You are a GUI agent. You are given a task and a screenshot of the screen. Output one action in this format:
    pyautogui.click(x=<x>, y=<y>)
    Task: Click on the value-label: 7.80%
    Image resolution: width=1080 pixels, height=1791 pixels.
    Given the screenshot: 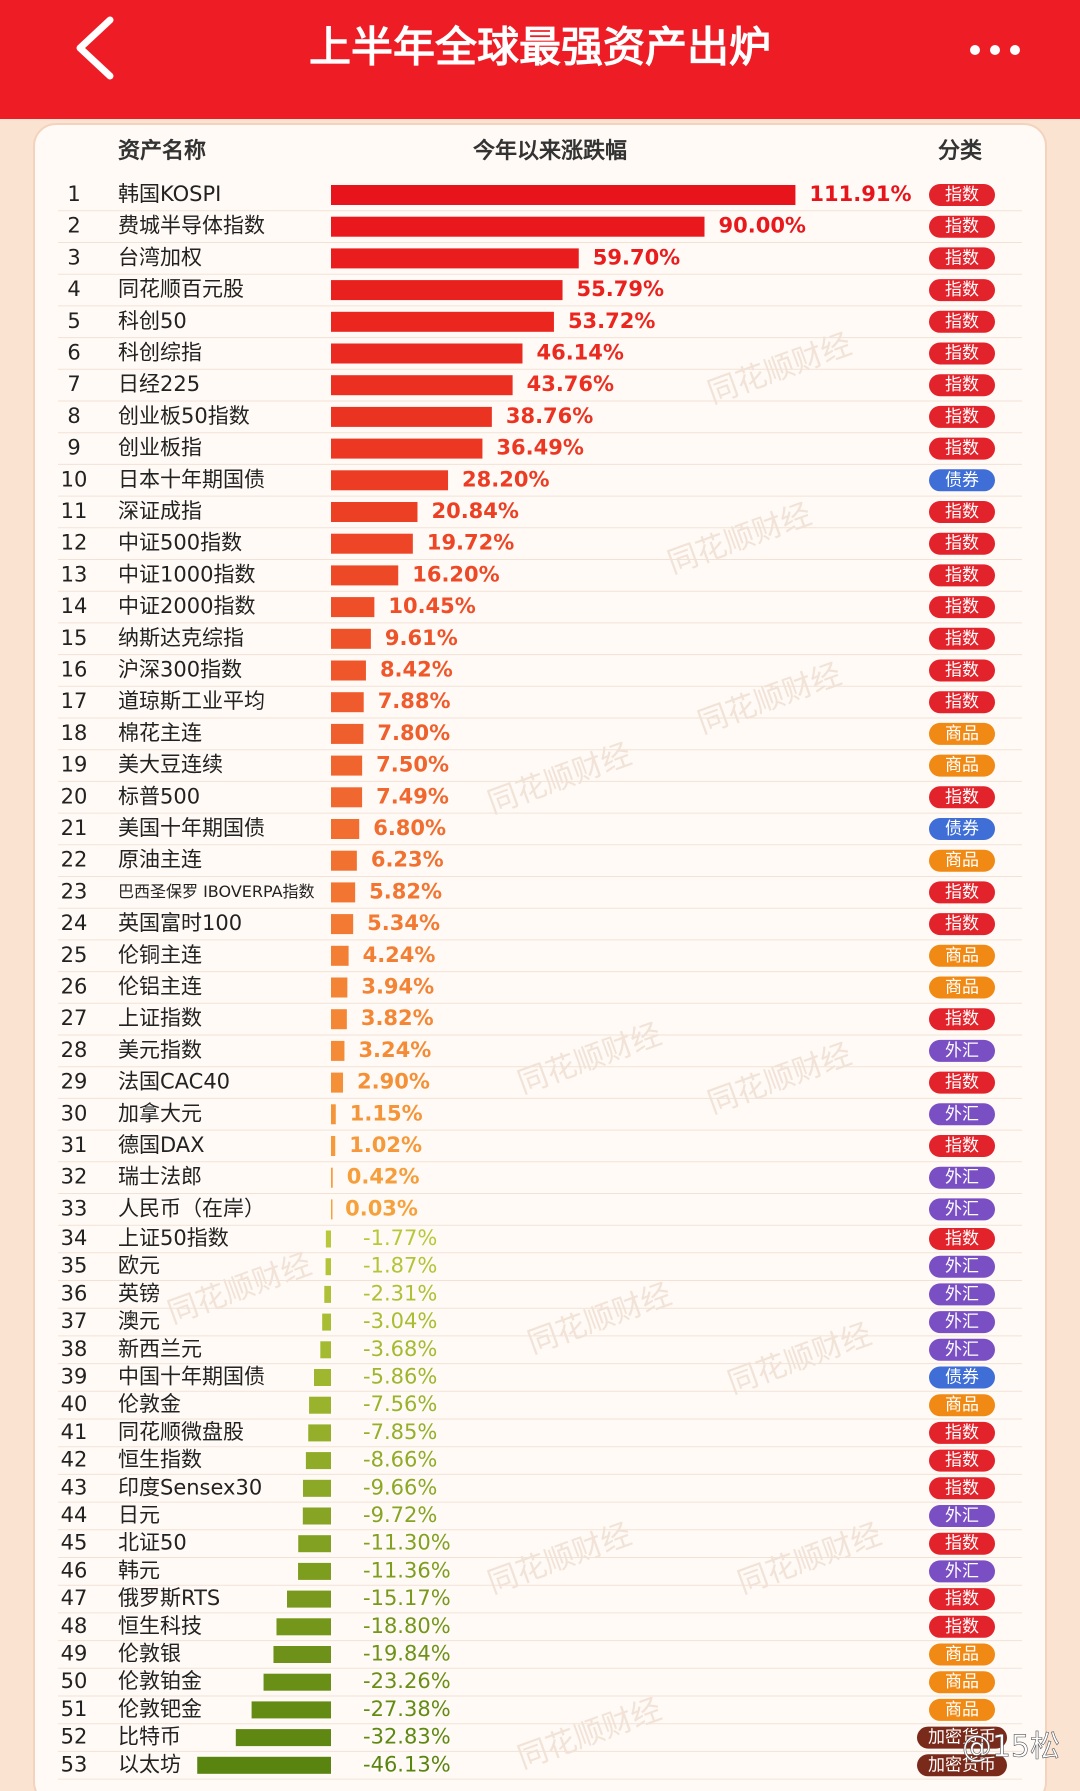 What is the action you would take?
    pyautogui.click(x=413, y=733)
    